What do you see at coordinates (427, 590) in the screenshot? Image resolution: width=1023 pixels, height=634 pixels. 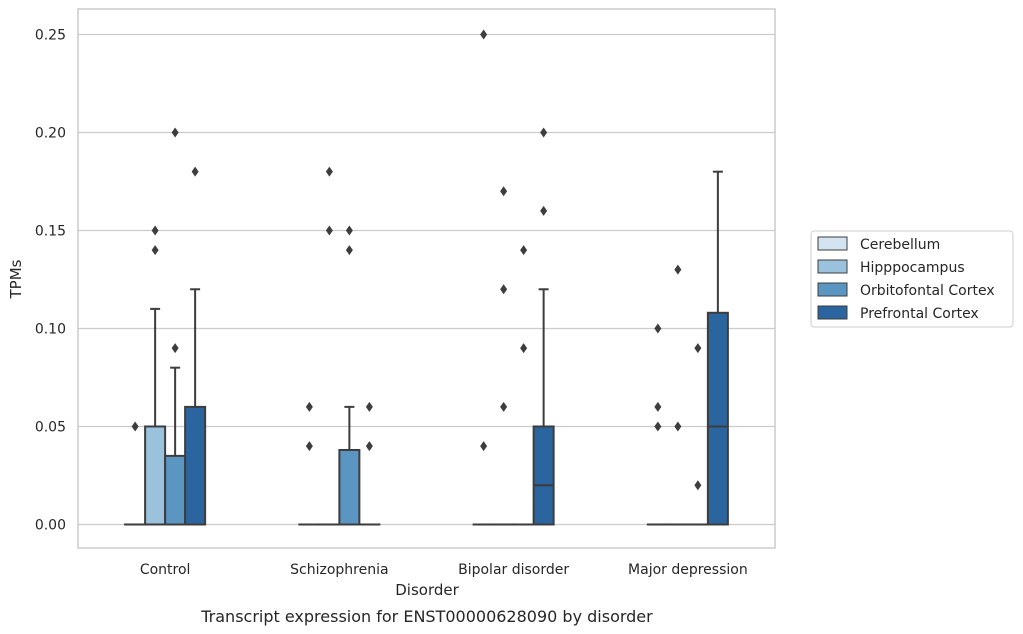 I see `x-axis-title: Disorder` at bounding box center [427, 590].